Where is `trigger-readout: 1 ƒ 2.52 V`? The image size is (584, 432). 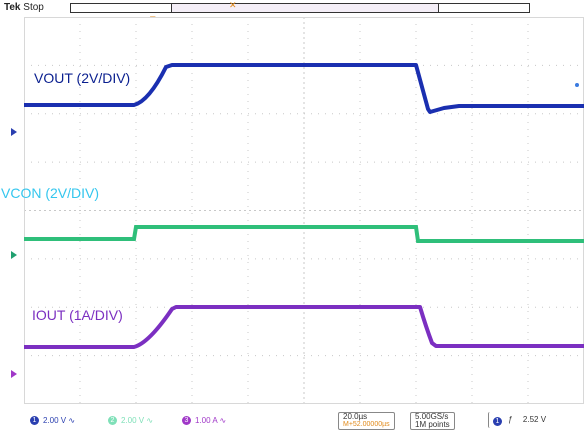
trigger-readout: 1 ƒ 2.52 V is located at coordinates (536, 420).